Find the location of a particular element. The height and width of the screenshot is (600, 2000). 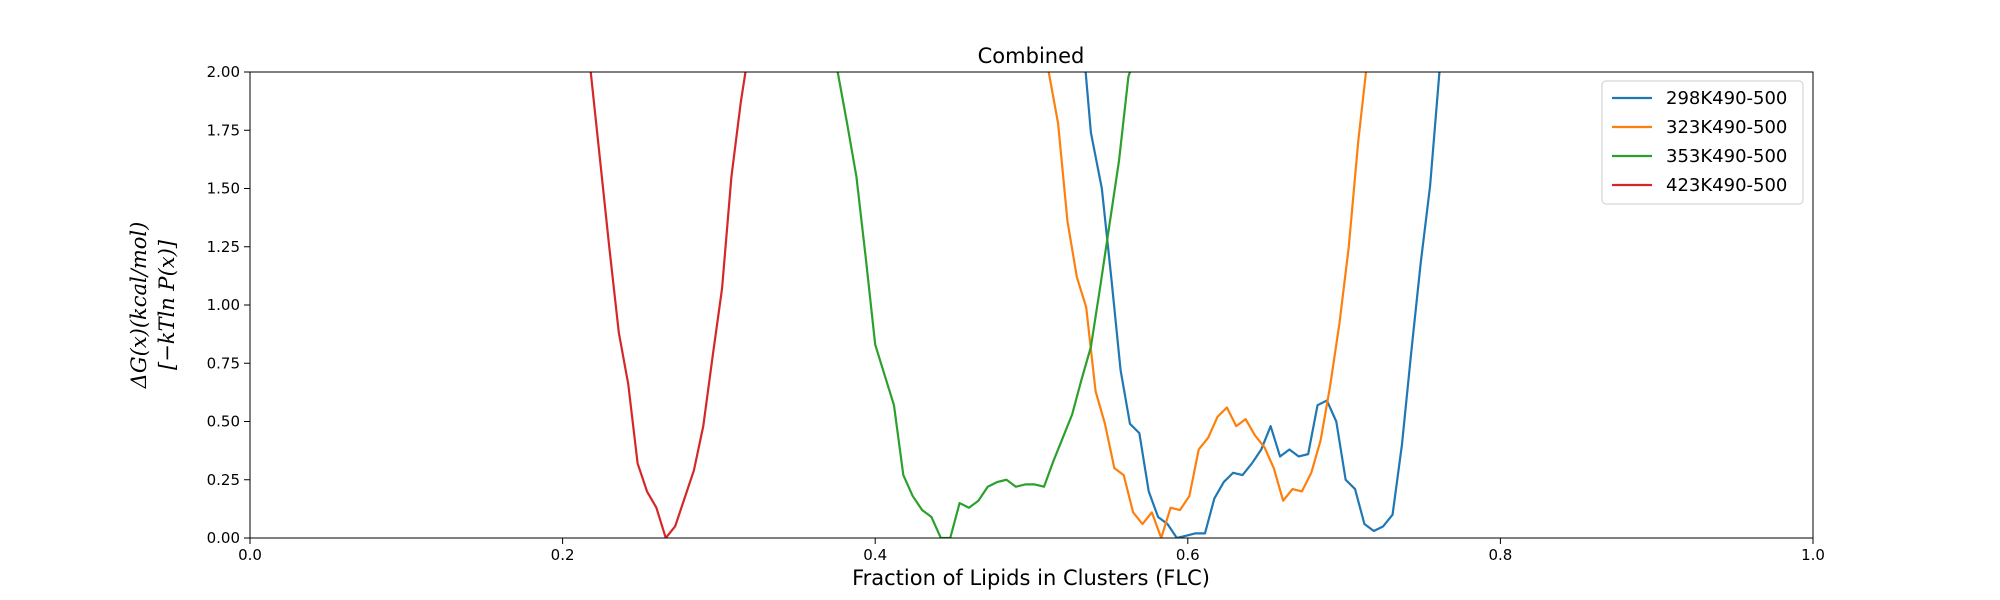

legend-label: 323K490-500 is located at coordinates (1726, 127).